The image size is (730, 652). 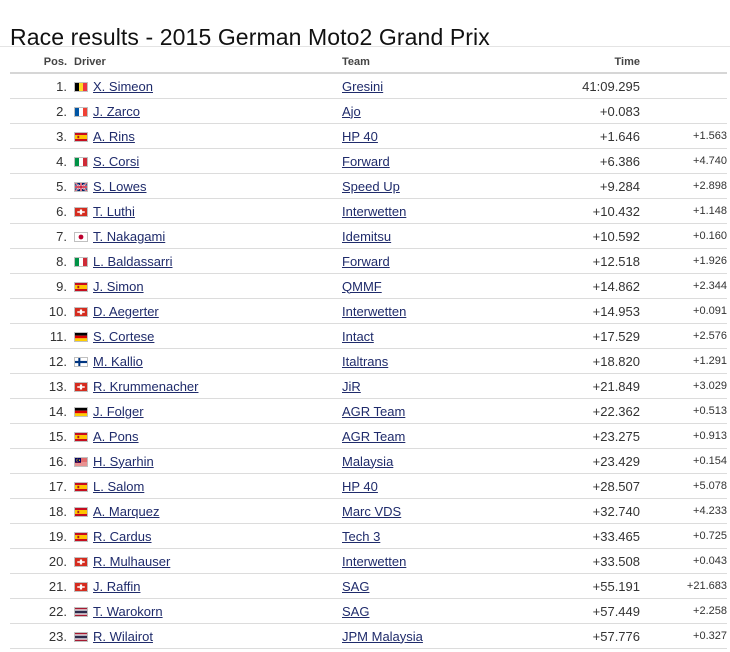 What do you see at coordinates (601, 611) in the screenshot?
I see `time-cell: +57.449` at bounding box center [601, 611].